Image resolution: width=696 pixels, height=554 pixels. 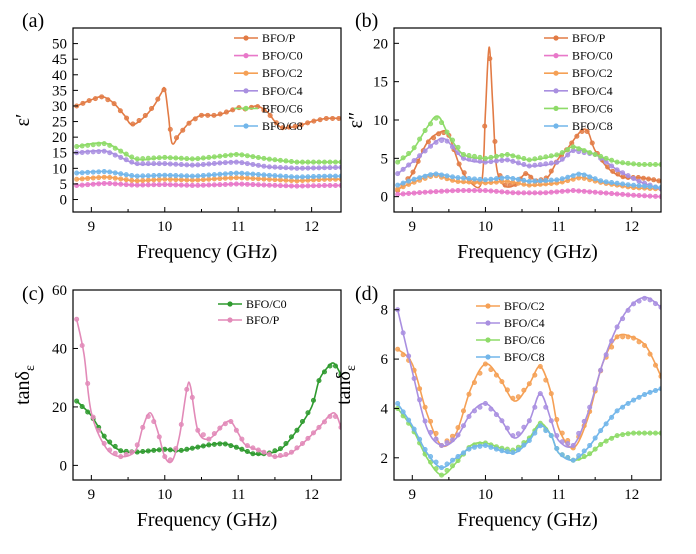 I want to click on y-tick-label: 0, so click(x=385, y=198).